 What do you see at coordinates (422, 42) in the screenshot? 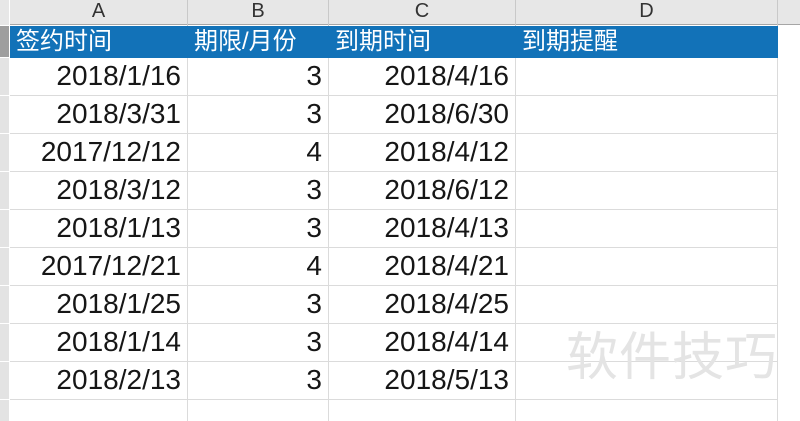
I see `header-expiry-date: 到期时间` at bounding box center [422, 42].